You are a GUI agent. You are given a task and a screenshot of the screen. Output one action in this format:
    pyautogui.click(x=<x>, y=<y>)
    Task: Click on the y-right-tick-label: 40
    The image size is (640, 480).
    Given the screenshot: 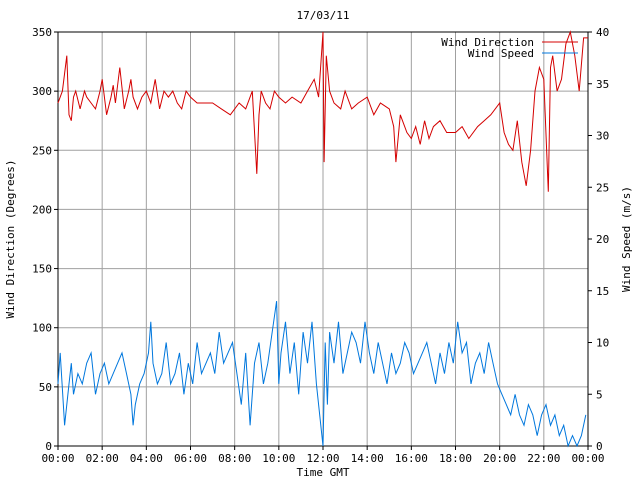 What is the action you would take?
    pyautogui.click(x=602, y=32)
    